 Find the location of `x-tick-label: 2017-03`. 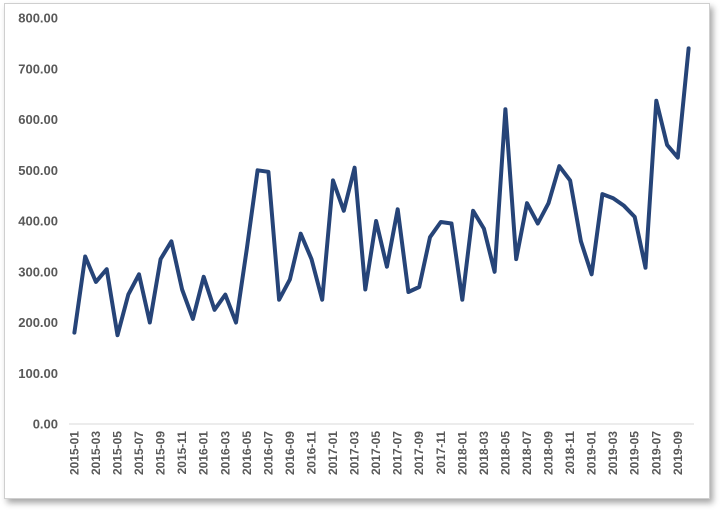

x-tick-label: 2017-03 is located at coordinates (355, 453).